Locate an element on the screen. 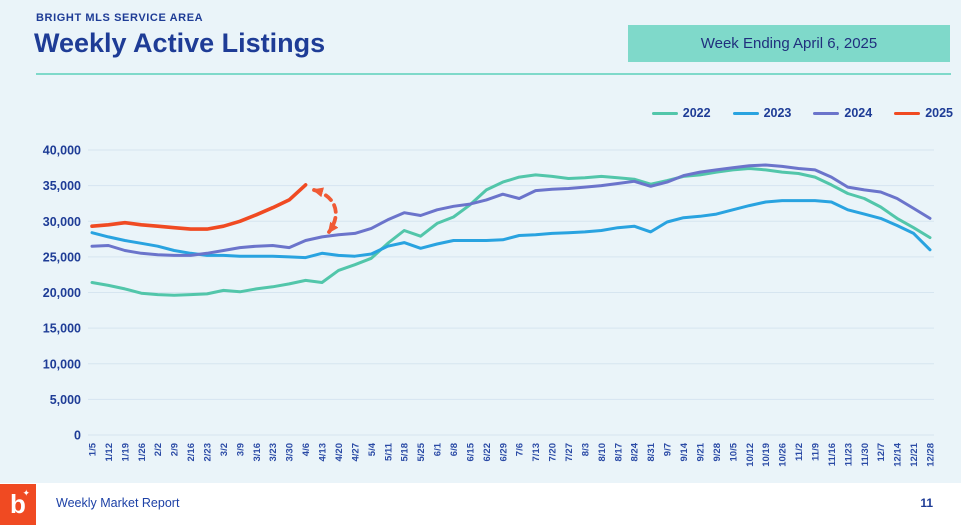 This screenshot has width=961, height=525. legend-swatch-2024 is located at coordinates (826, 113).